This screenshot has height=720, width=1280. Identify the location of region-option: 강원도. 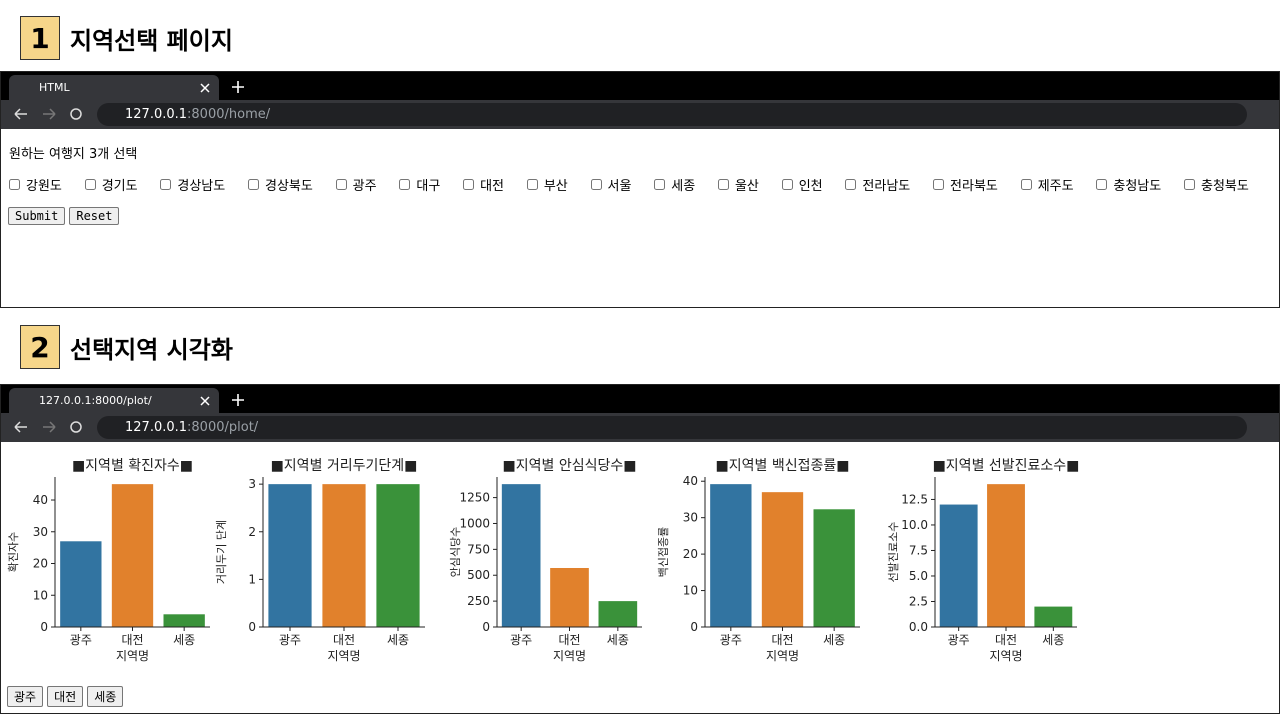
(35, 184).